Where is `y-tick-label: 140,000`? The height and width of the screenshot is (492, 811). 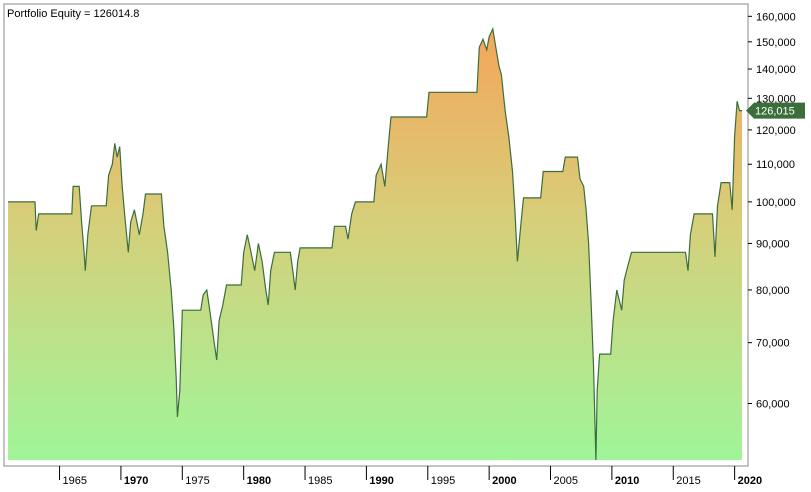 y-tick-label: 140,000 is located at coordinates (776, 70).